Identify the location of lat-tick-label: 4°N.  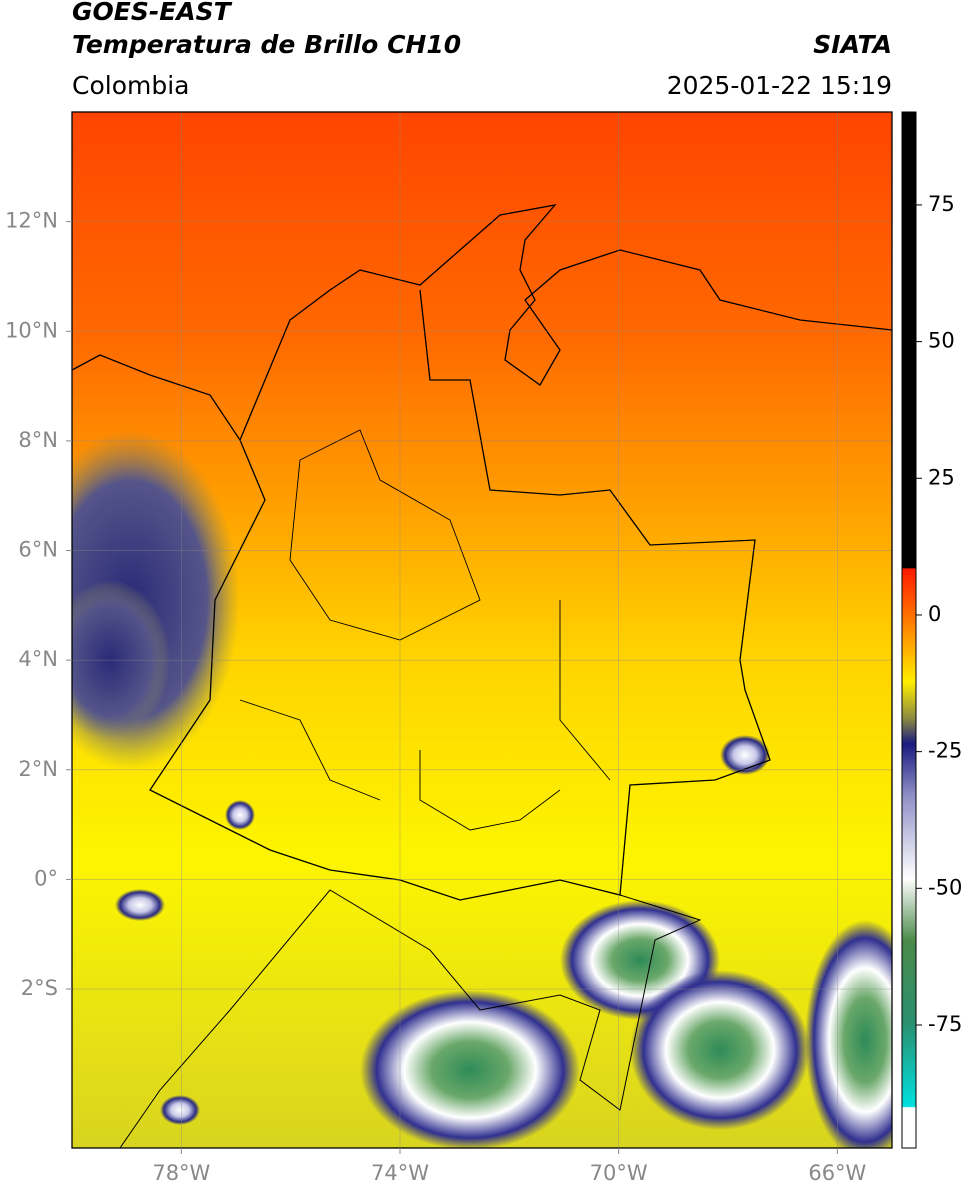
(38, 659).